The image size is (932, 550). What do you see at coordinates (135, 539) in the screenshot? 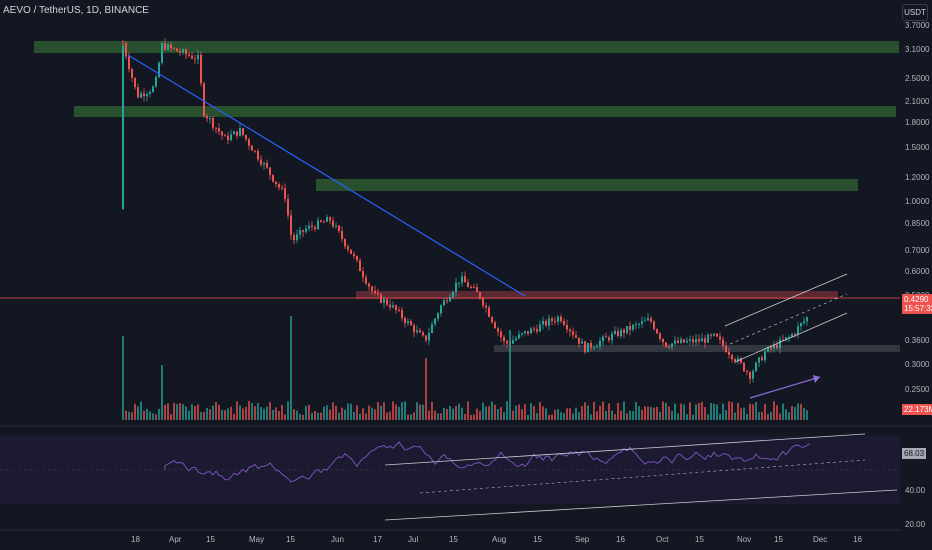
I see `time-tick: 18` at bounding box center [135, 539].